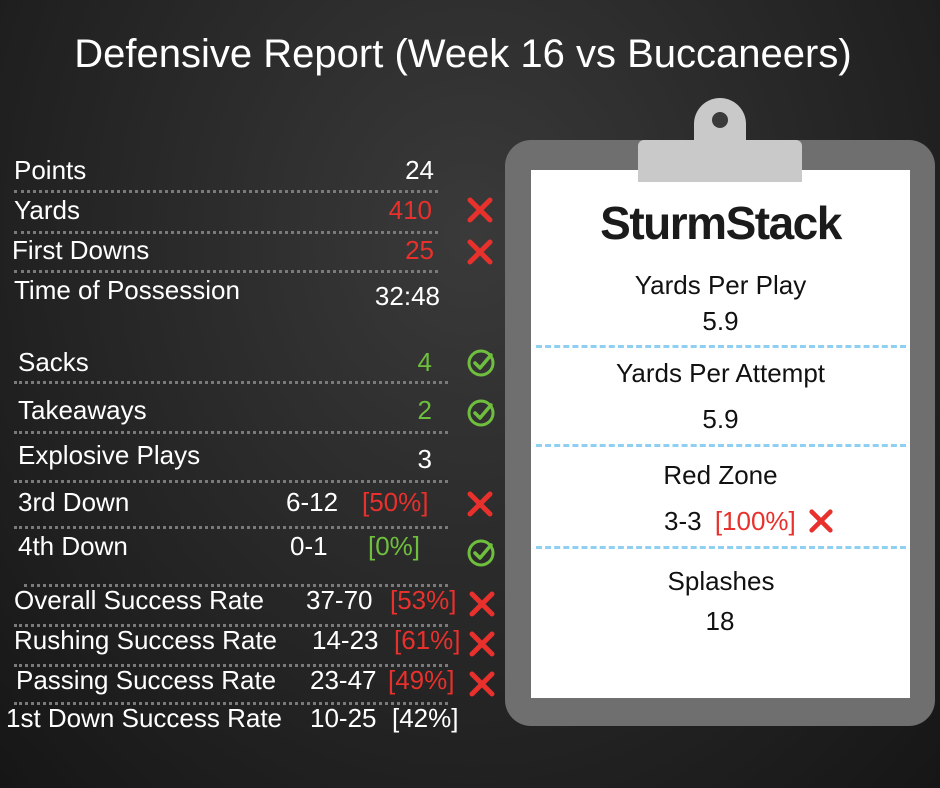 This screenshot has height=788, width=940. I want to click on stat-row-fourth-down: 4th Down 0-1 [0%], so click(228, 548).